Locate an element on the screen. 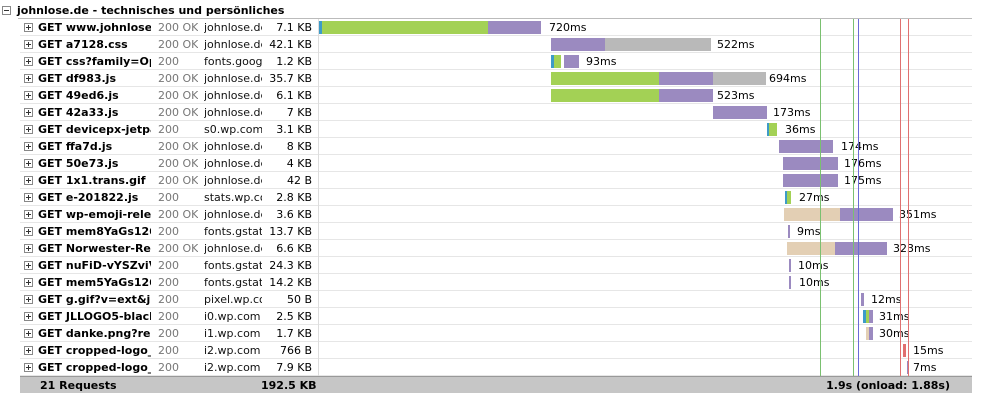  request-size: 24.3 KB is located at coordinates (290, 265).